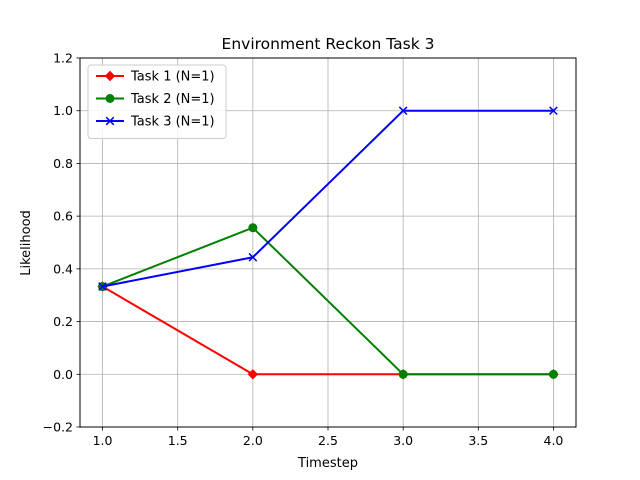 The width and height of the screenshot is (640, 480). What do you see at coordinates (63, 163) in the screenshot?
I see `y-tick-label: 0.8` at bounding box center [63, 163].